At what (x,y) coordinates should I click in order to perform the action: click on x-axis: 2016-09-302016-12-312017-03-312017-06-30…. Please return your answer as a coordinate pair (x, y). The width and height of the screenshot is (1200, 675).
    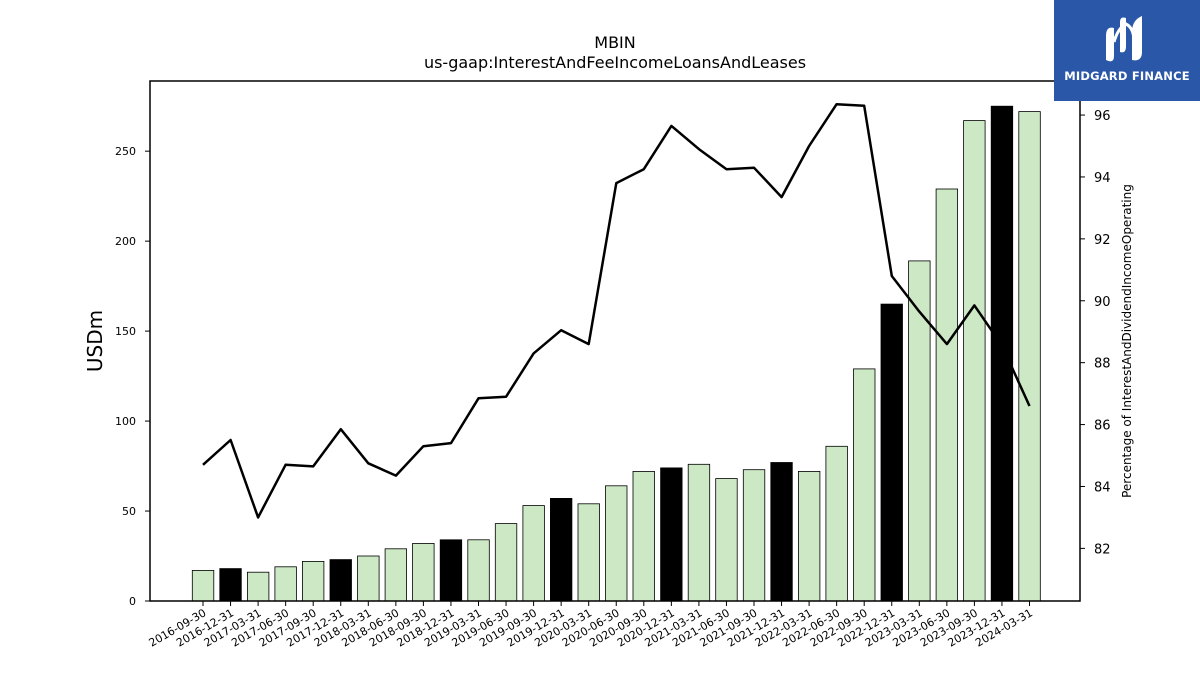
    Looking at the image, I should click on (591, 625).